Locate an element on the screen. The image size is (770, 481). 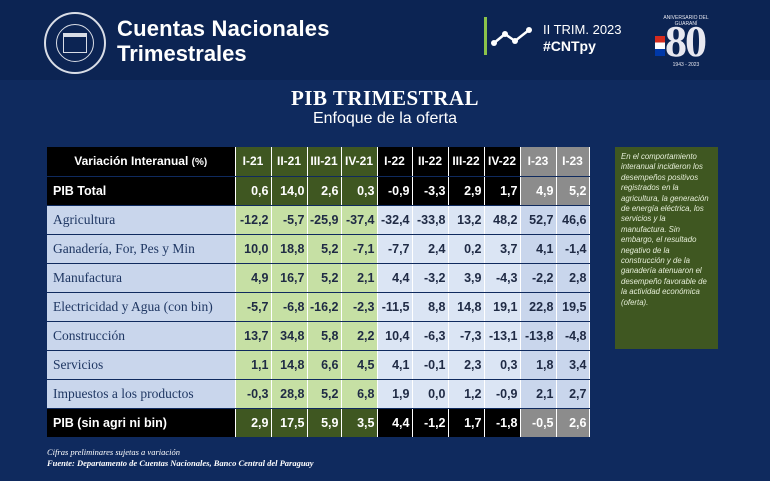
value-cell: -6,3 is located at coordinates (430, 336).